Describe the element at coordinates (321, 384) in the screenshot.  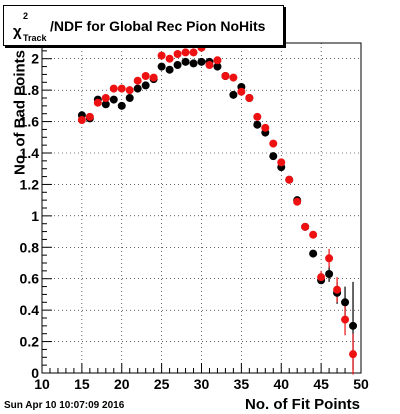
I see `x-tick-label: 45` at that location.